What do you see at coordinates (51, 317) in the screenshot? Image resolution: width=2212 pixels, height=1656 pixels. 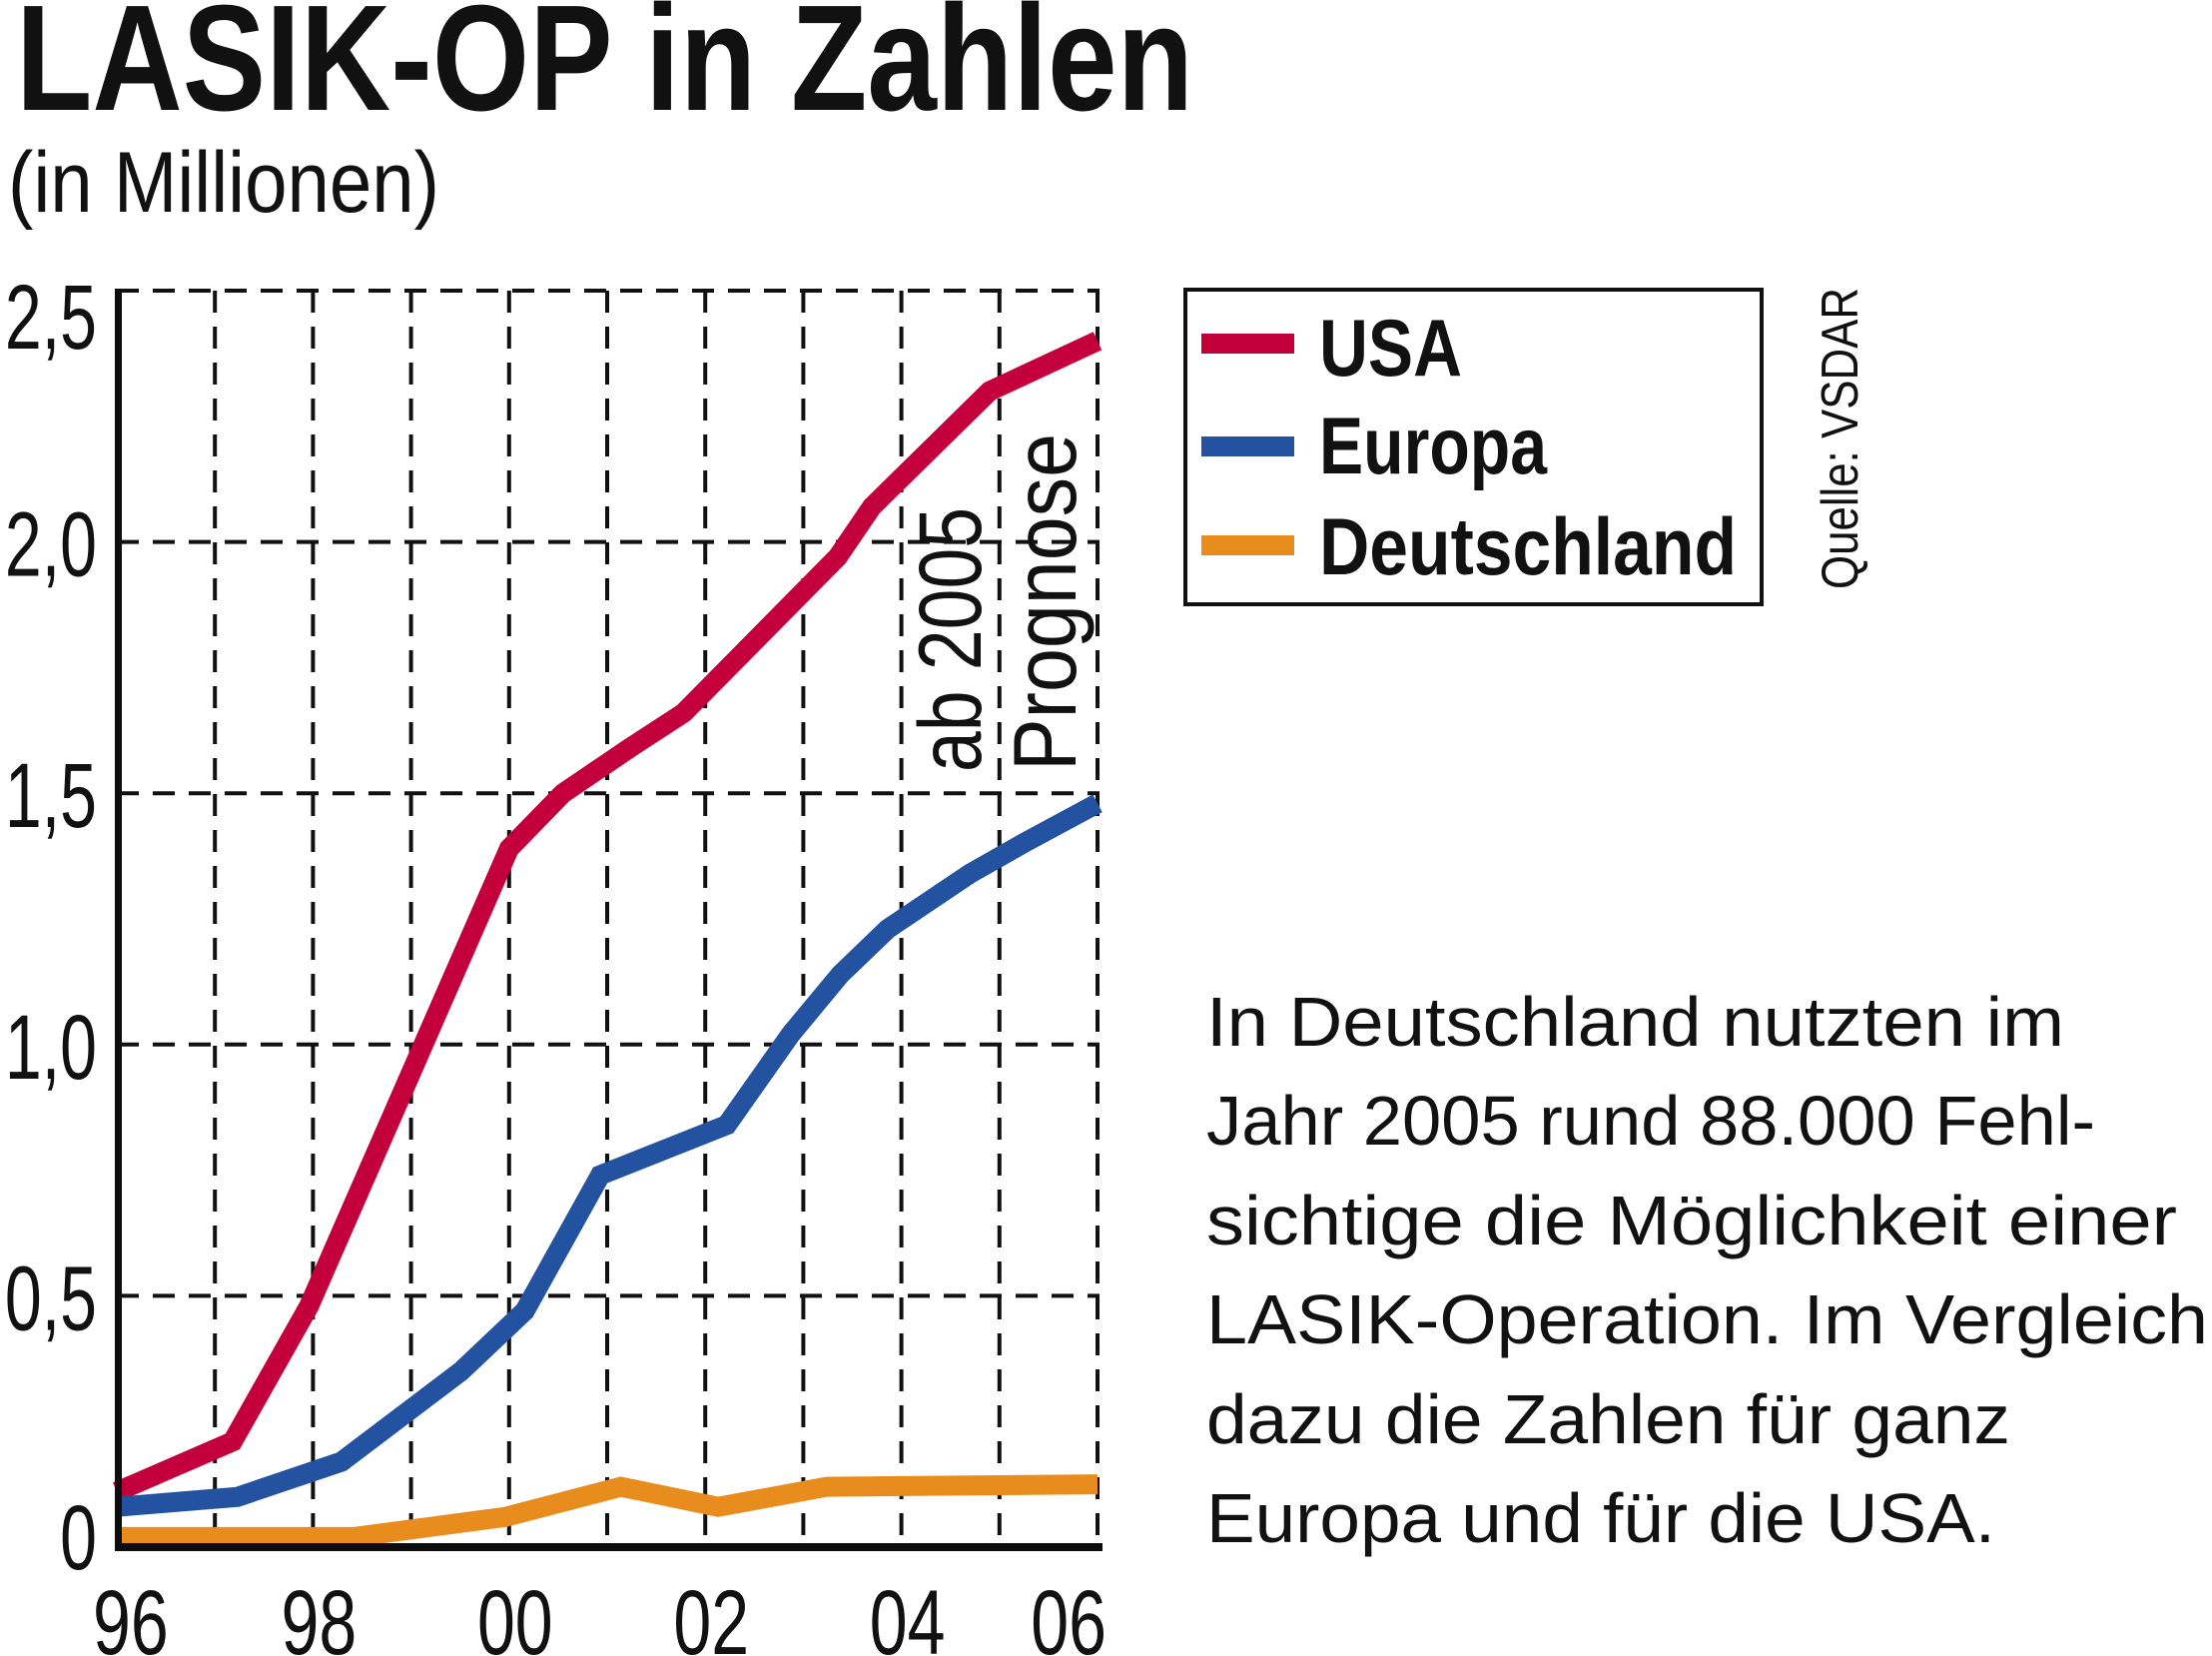 I see `y-tick-label: 2,5` at bounding box center [51, 317].